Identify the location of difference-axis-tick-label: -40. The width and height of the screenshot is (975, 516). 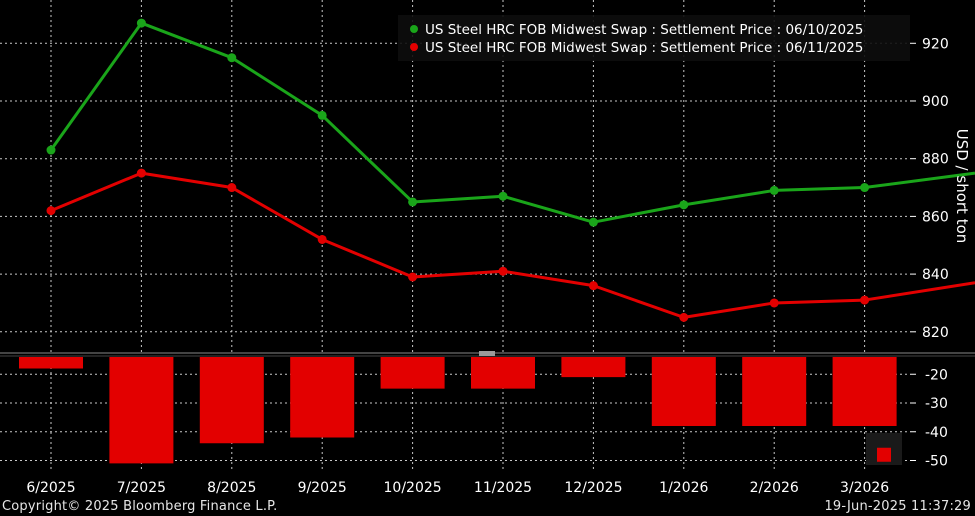
(936, 433).